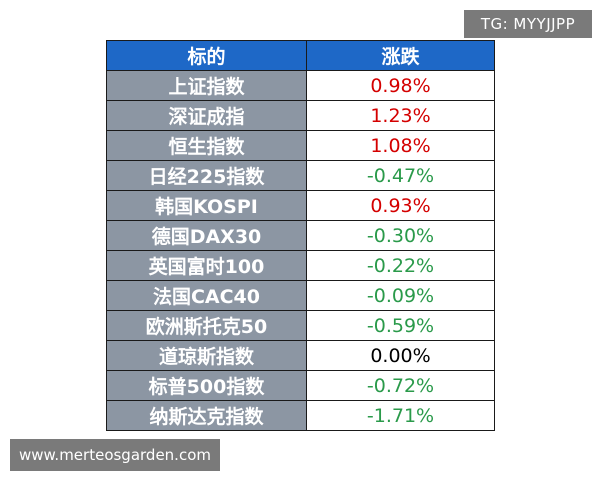 This screenshot has height=480, width=600. I want to click on column-header-name: 标的, so click(206, 55).